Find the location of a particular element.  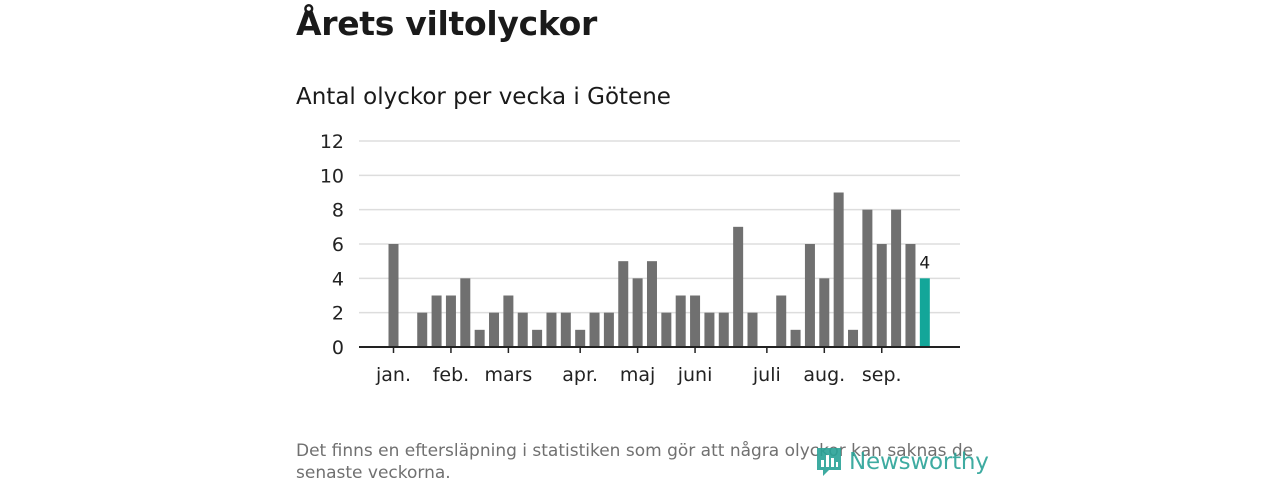

x-tick-label: jan. is located at coordinates (393, 375).